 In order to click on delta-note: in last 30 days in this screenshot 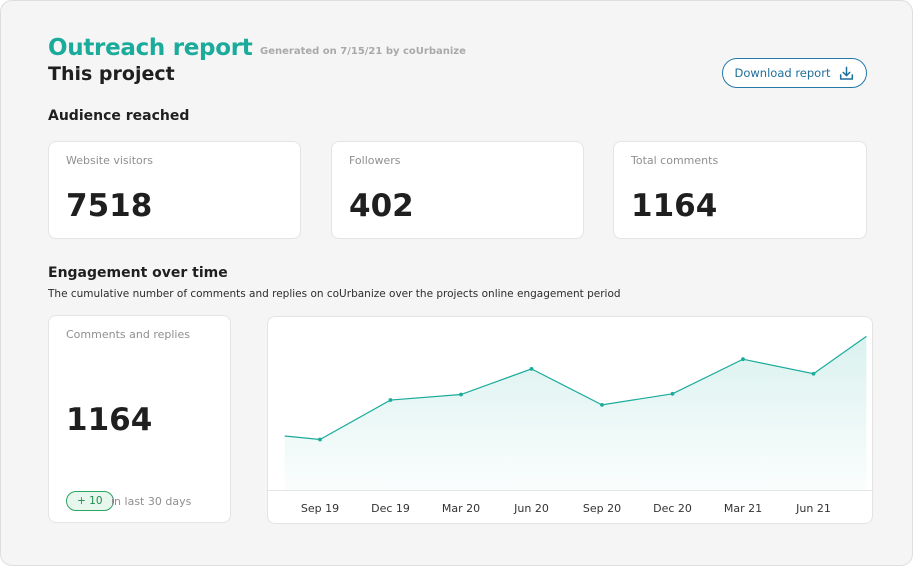, I will do `click(151, 501)`.